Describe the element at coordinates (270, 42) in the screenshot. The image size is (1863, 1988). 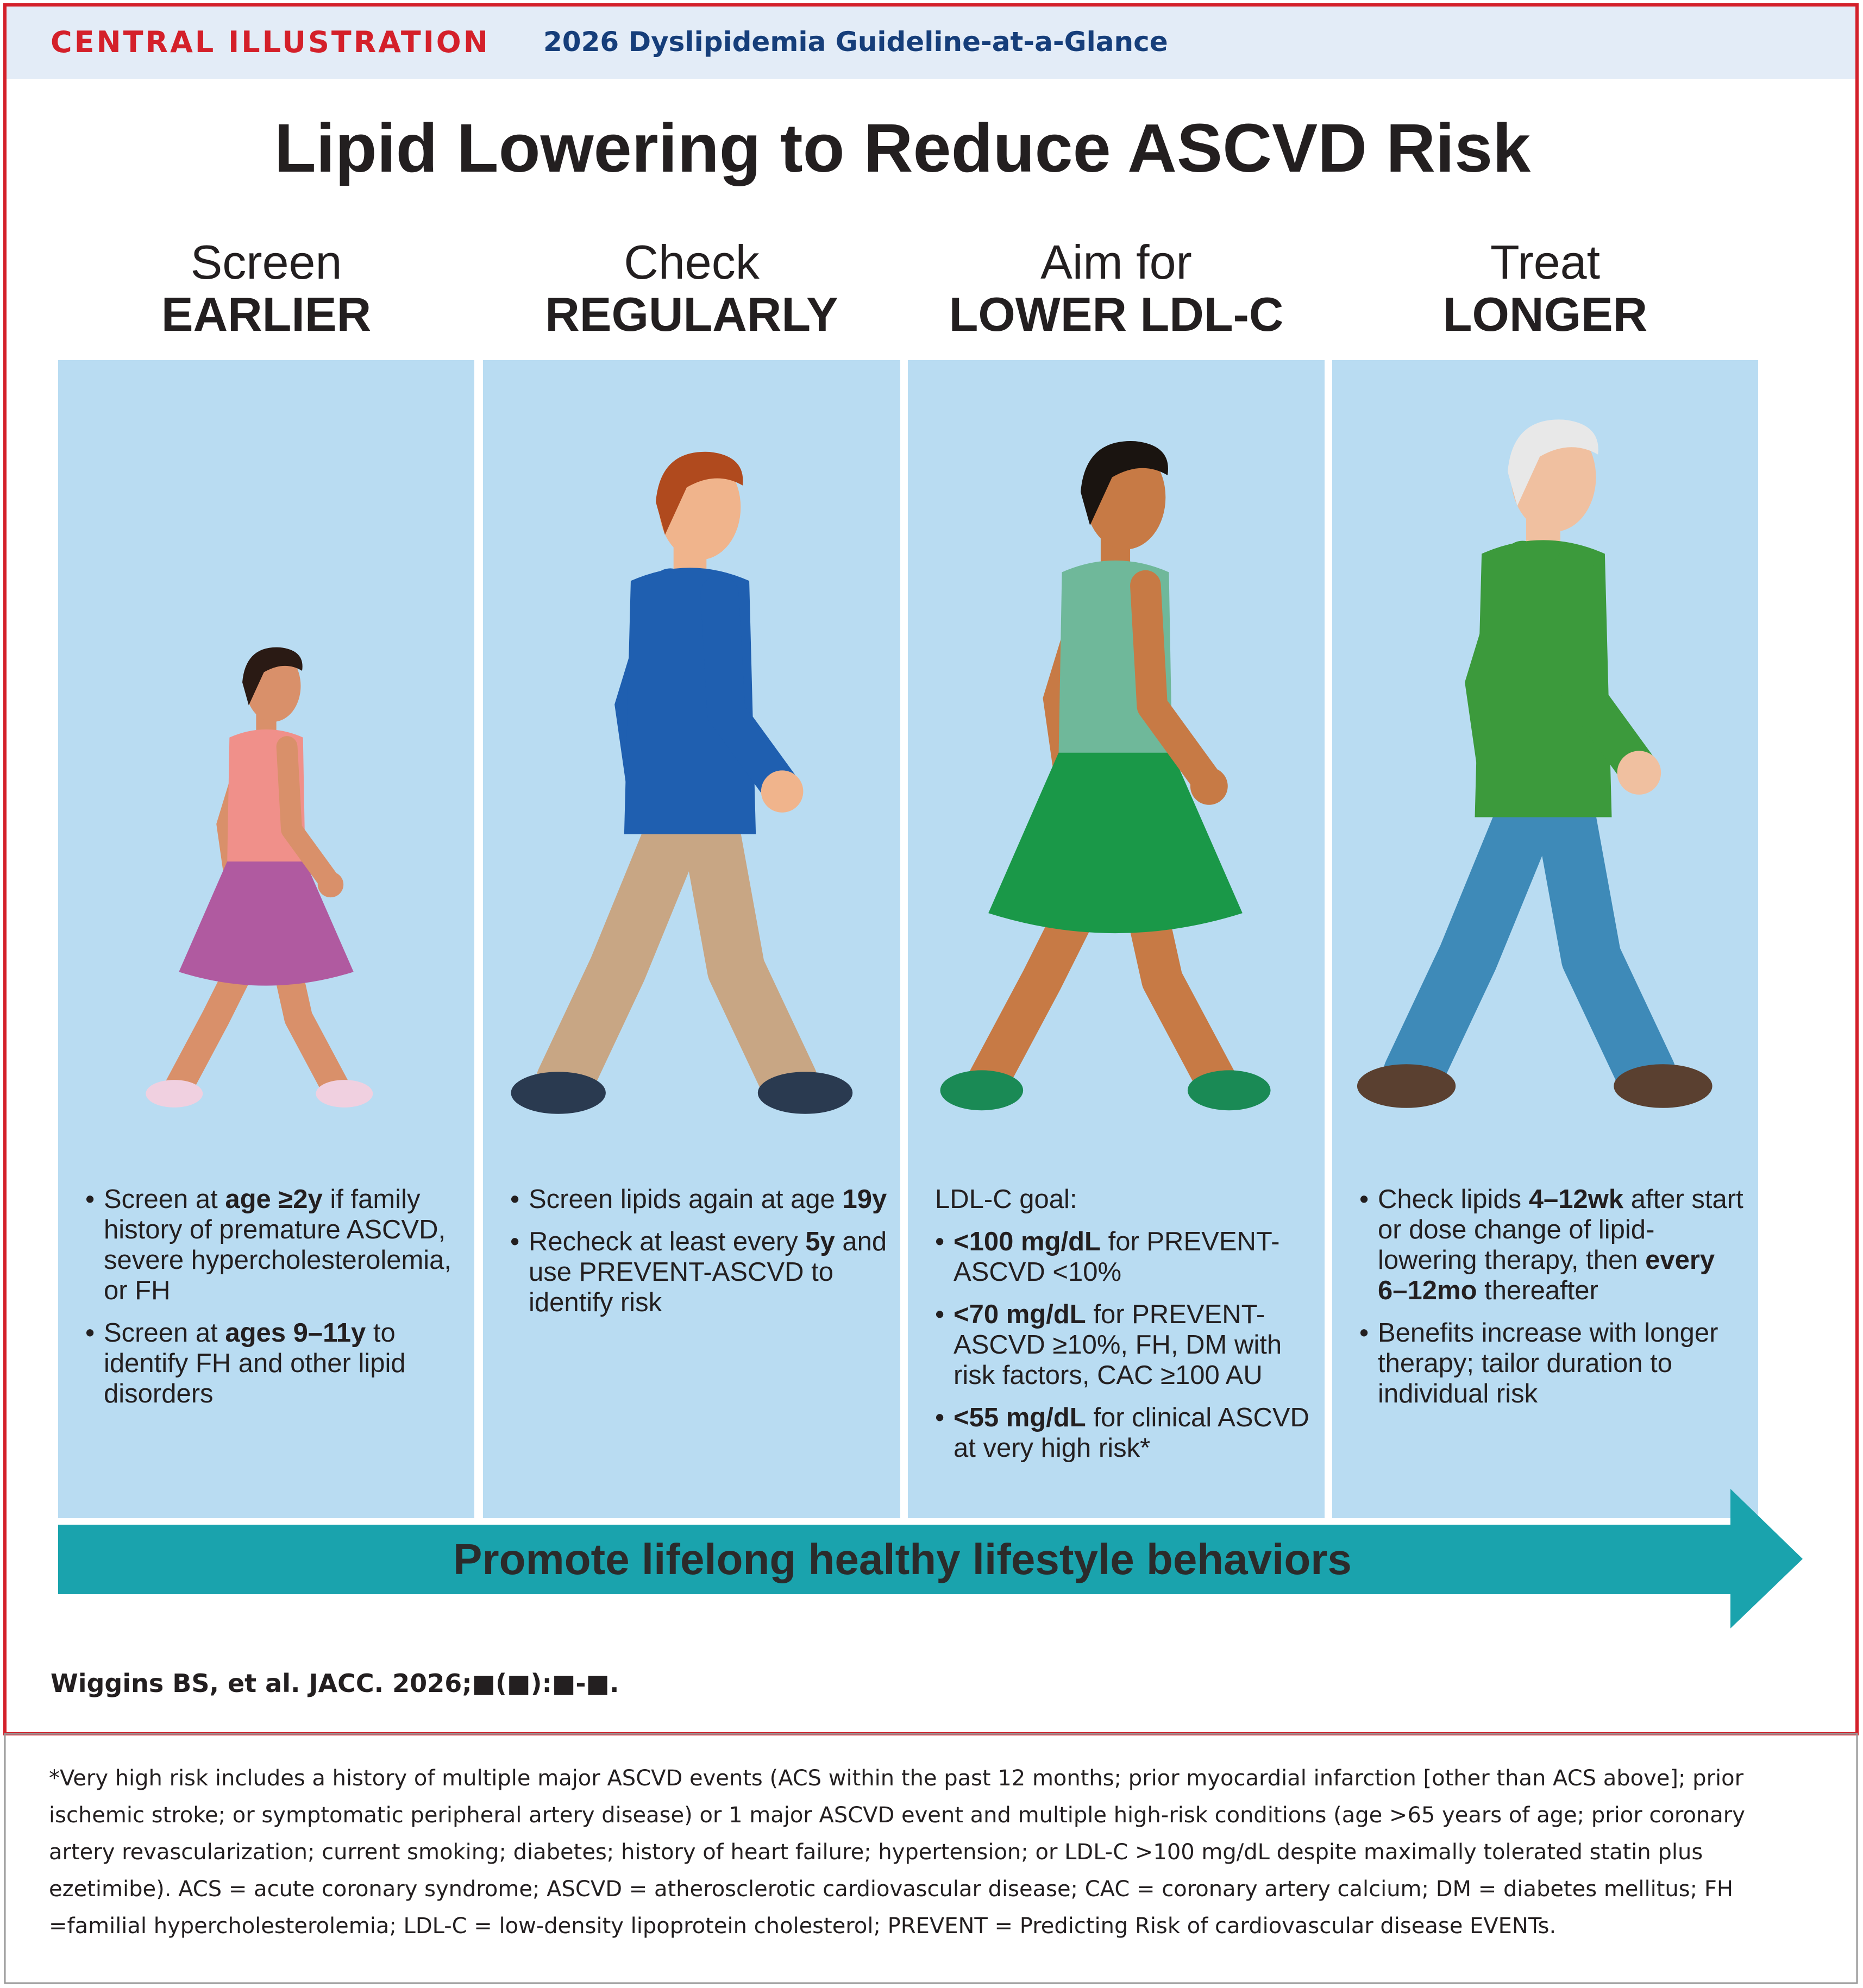
I see `header-label: CENTRAL ILLUSTRATION` at that location.